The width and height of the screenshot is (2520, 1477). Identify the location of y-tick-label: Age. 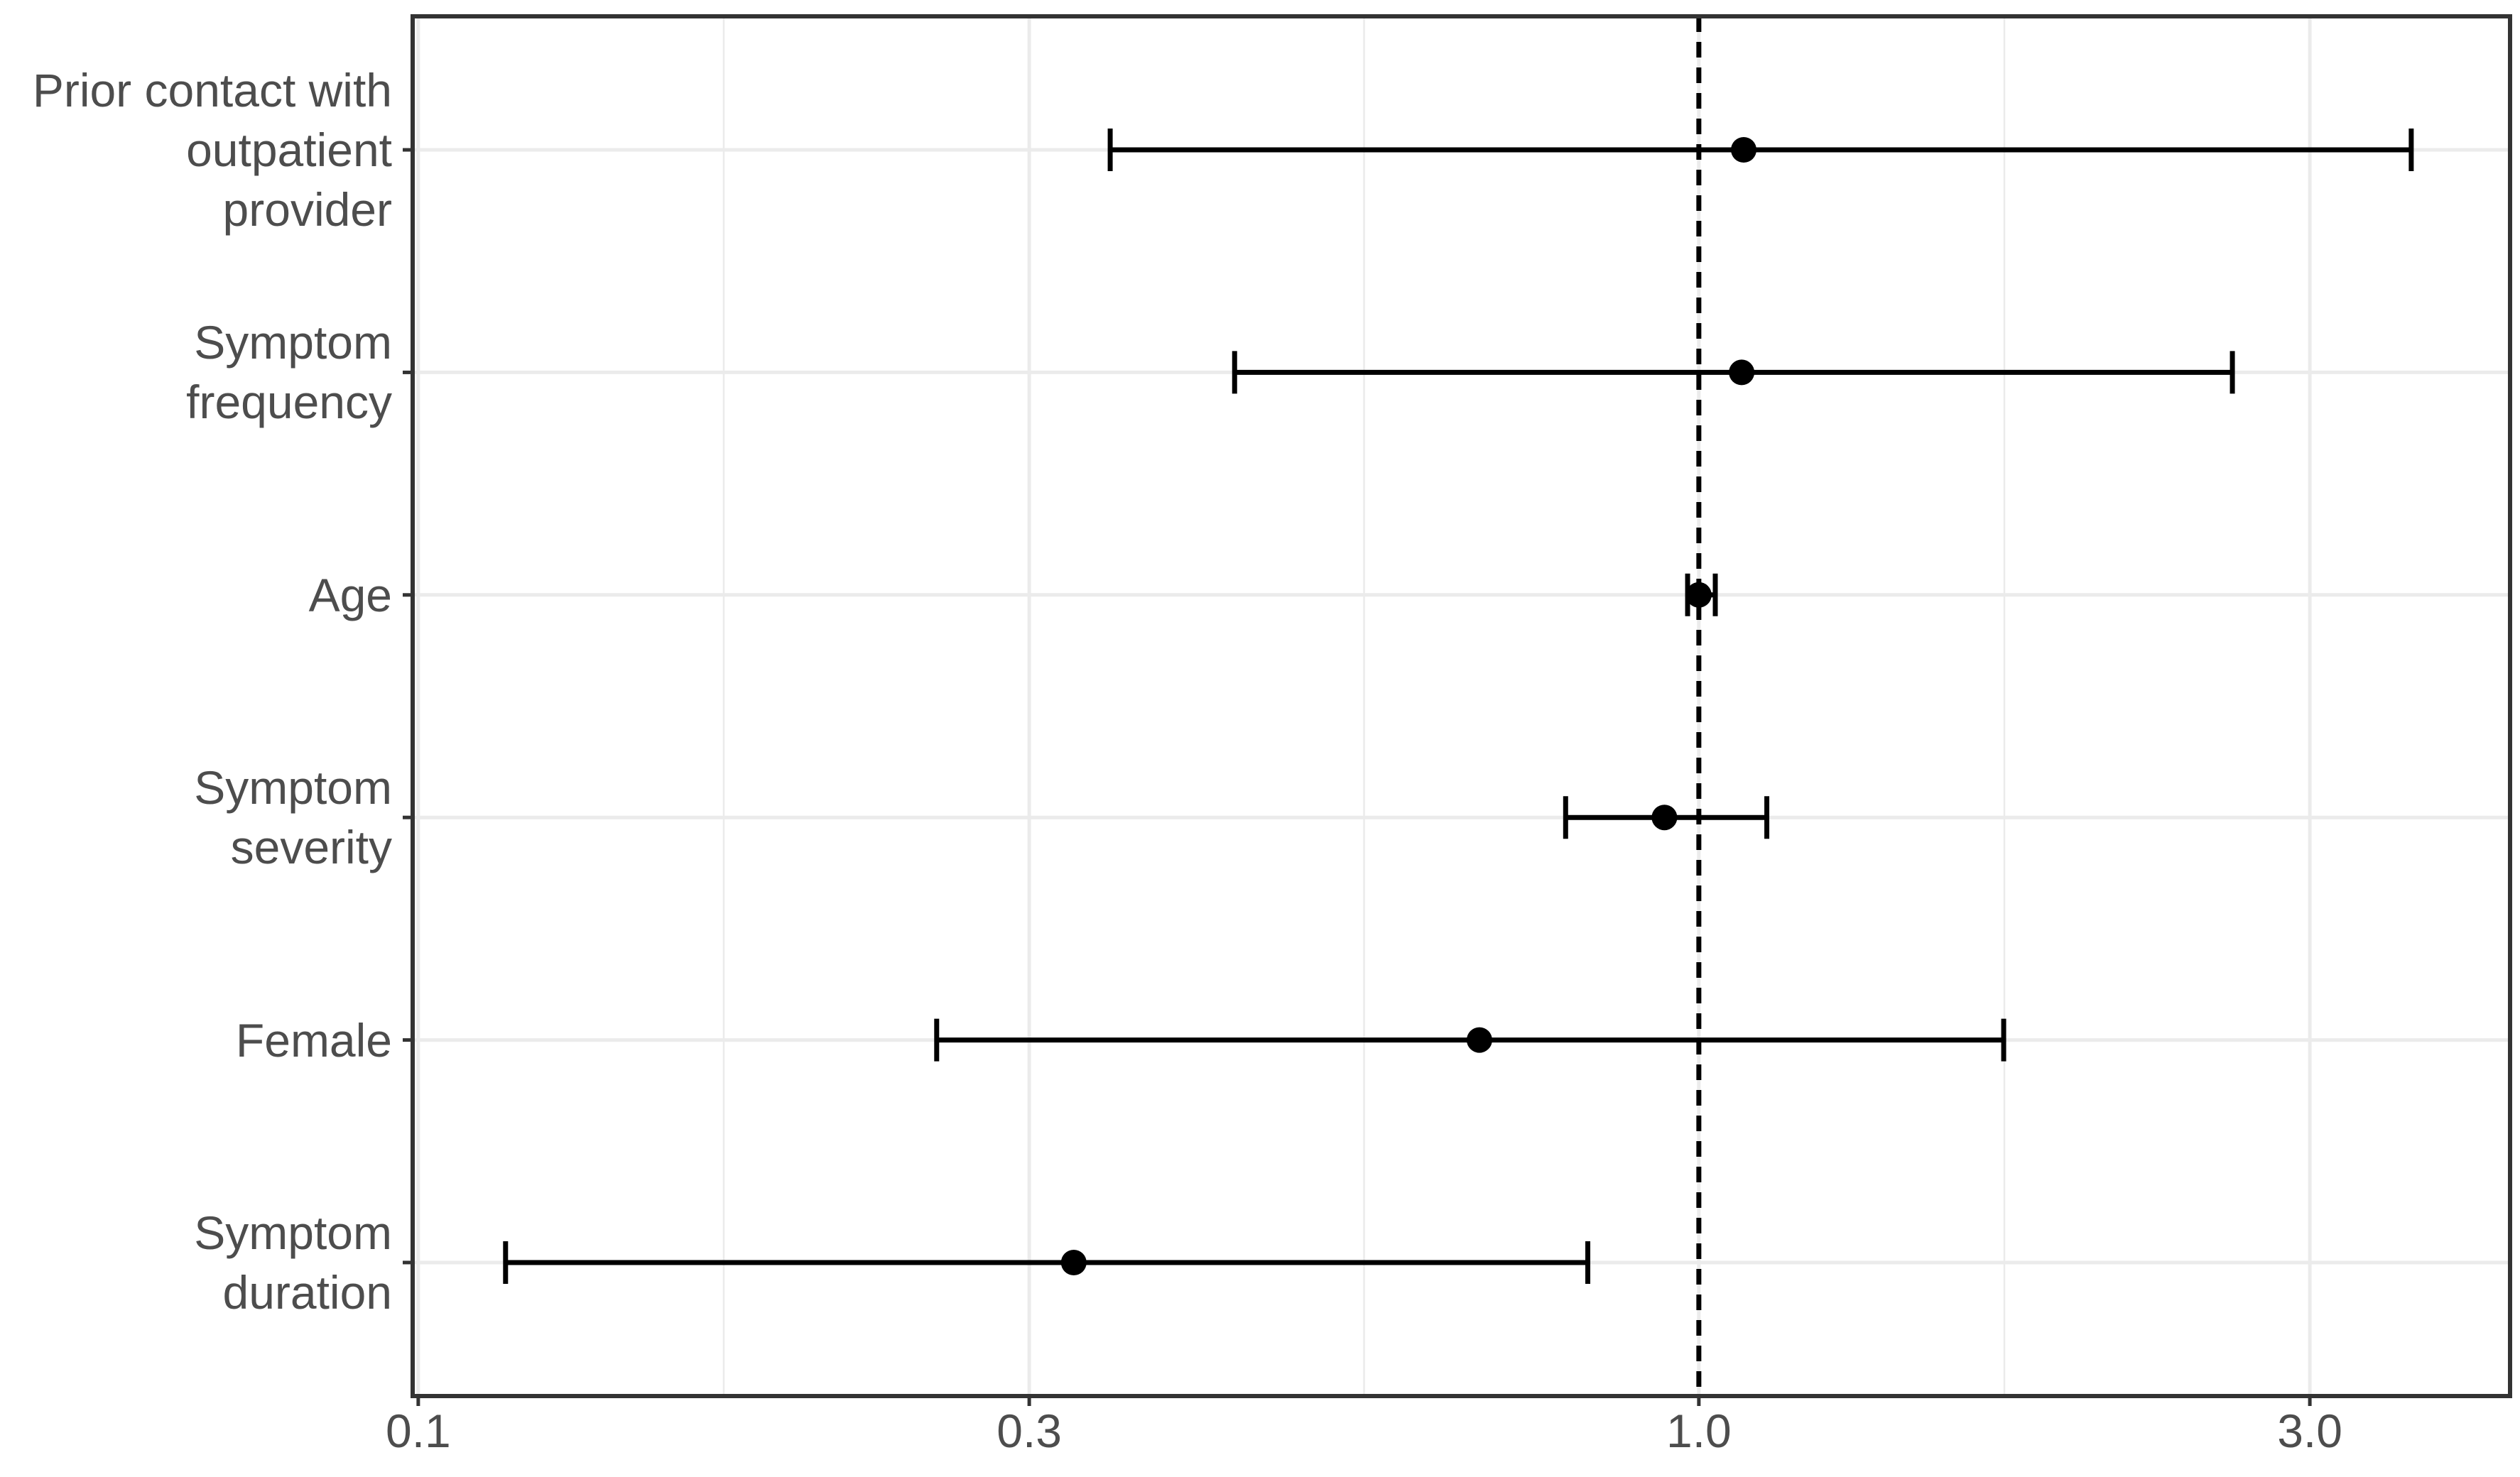
(350, 594).